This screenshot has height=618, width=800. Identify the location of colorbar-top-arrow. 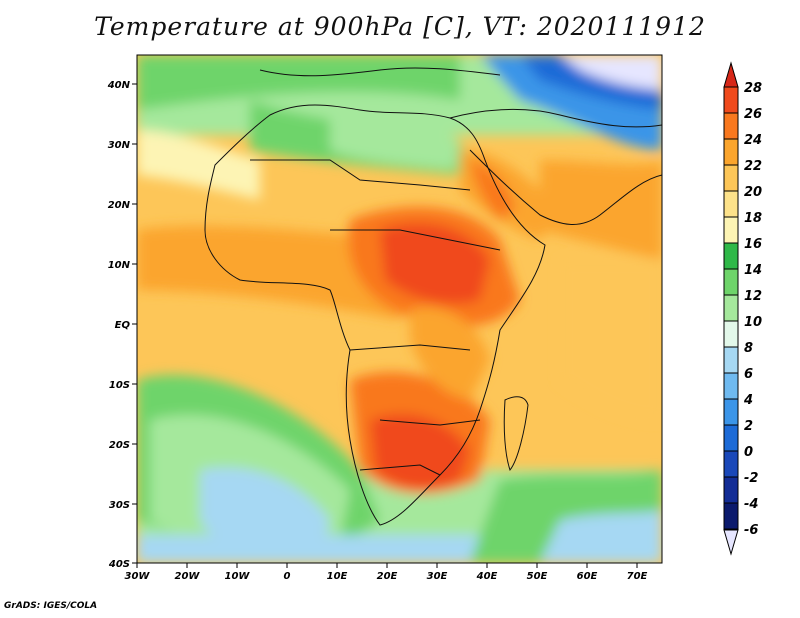
(731, 74).